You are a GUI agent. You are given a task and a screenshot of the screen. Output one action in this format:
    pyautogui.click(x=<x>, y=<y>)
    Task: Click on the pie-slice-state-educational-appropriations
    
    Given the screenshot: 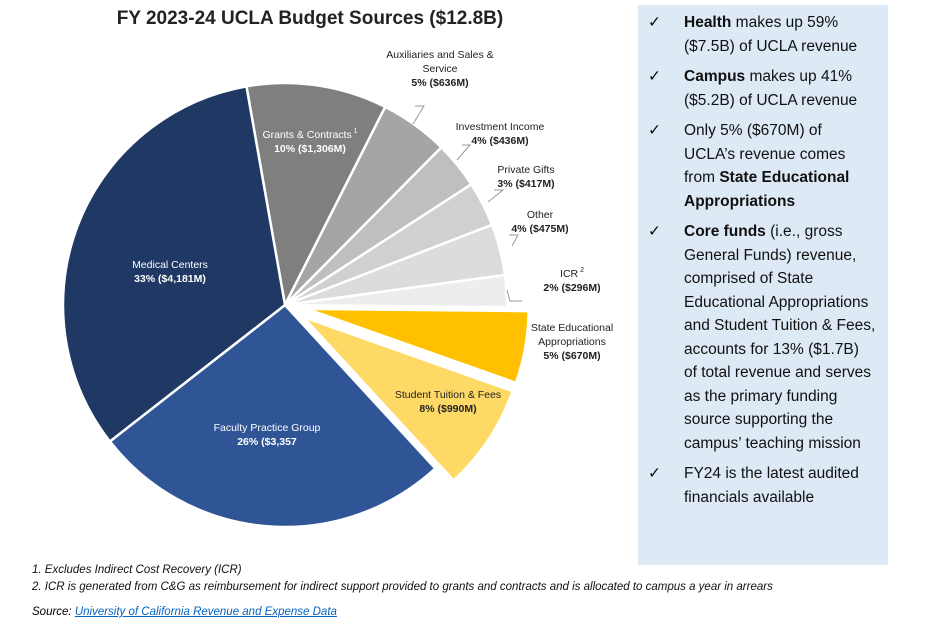 What is the action you would take?
    pyautogui.click(x=418, y=346)
    